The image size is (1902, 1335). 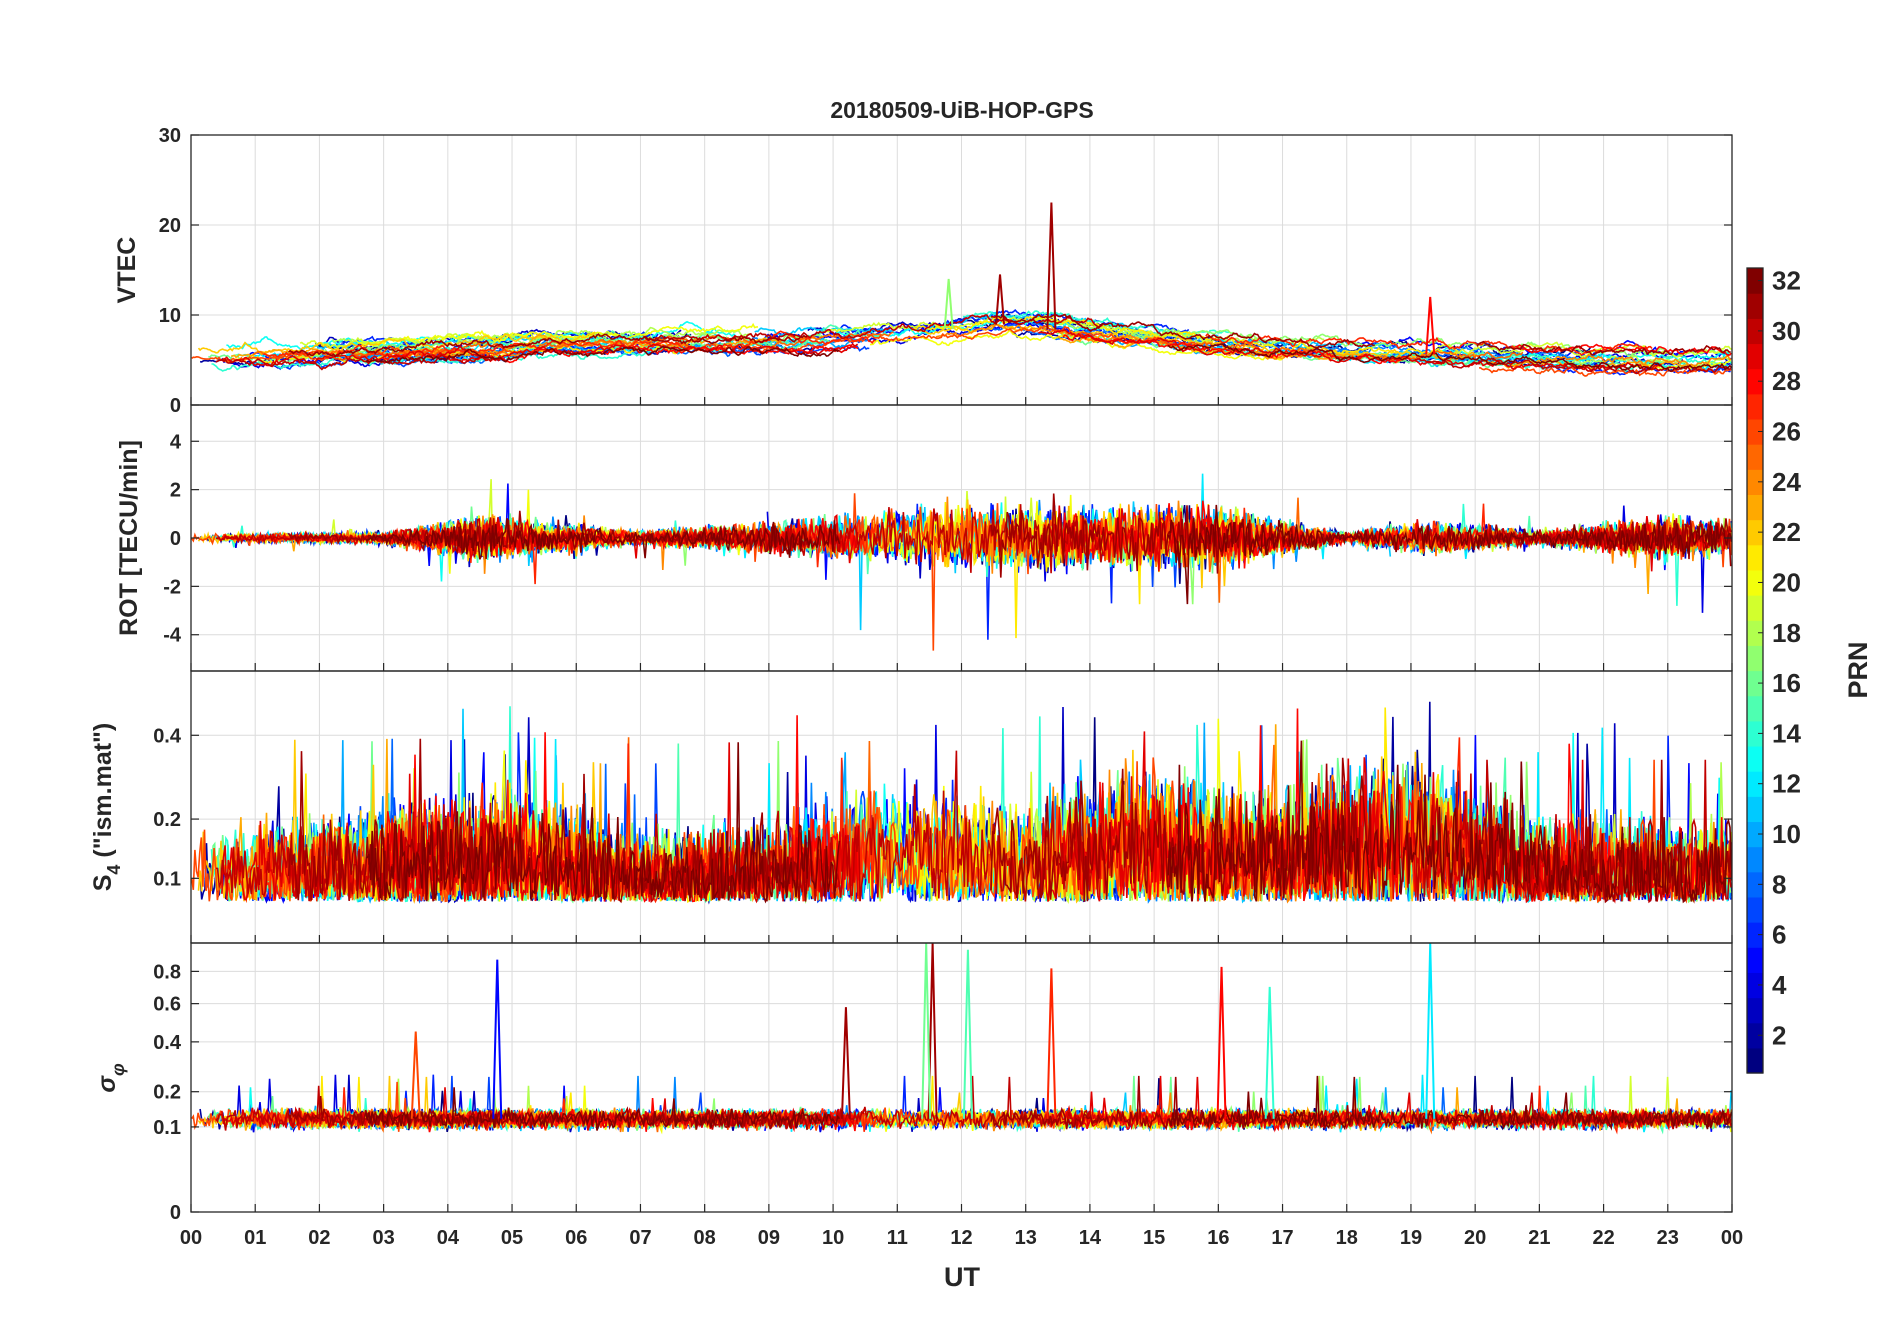 I want to click on x-tick-label: 10, so click(x=833, y=1238).